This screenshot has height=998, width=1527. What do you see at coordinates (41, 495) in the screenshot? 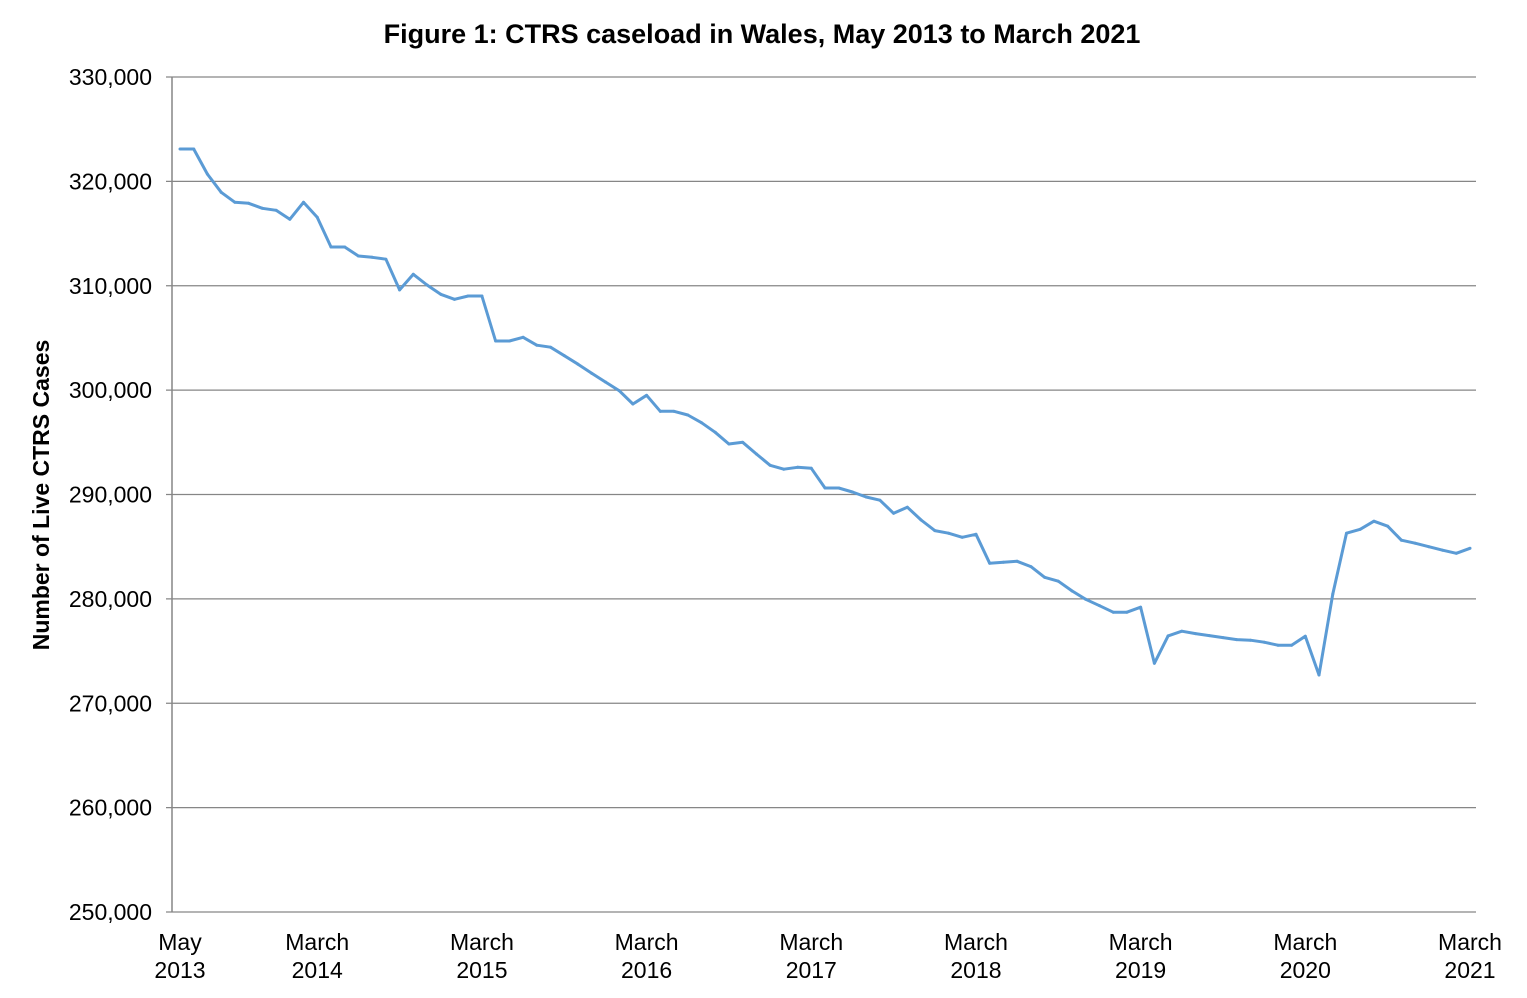
I see `y-axis-label: Number of Live CTRS Cases` at bounding box center [41, 495].